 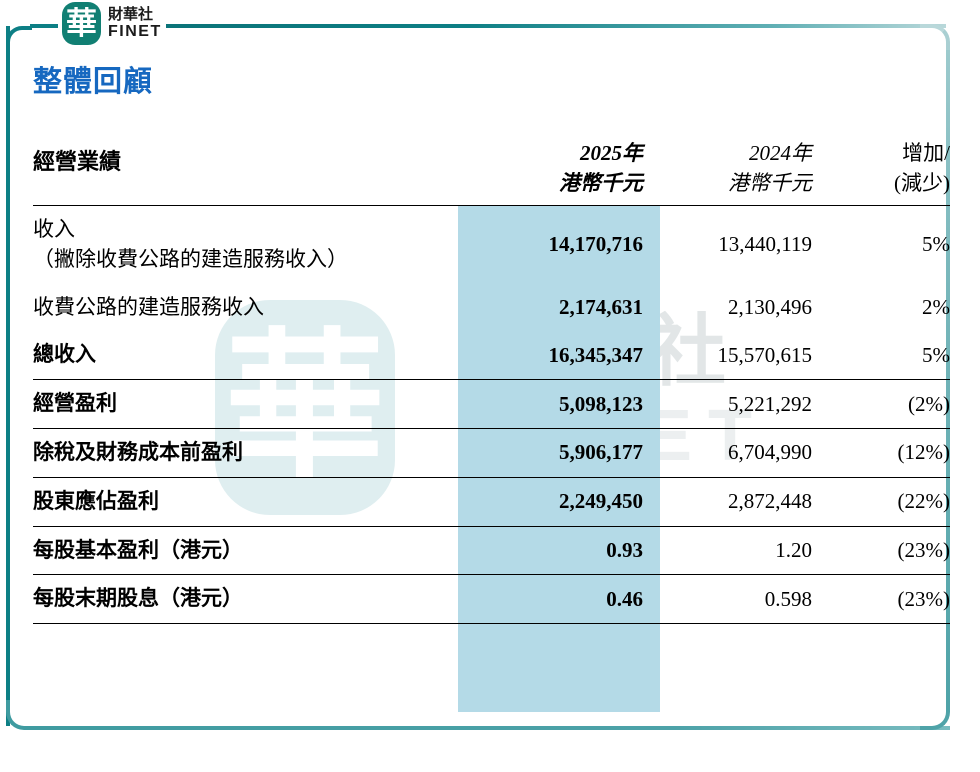 What do you see at coordinates (245, 551) in the screenshot?
I see `row-label: 每股基本盈利（港元）` at bounding box center [245, 551].